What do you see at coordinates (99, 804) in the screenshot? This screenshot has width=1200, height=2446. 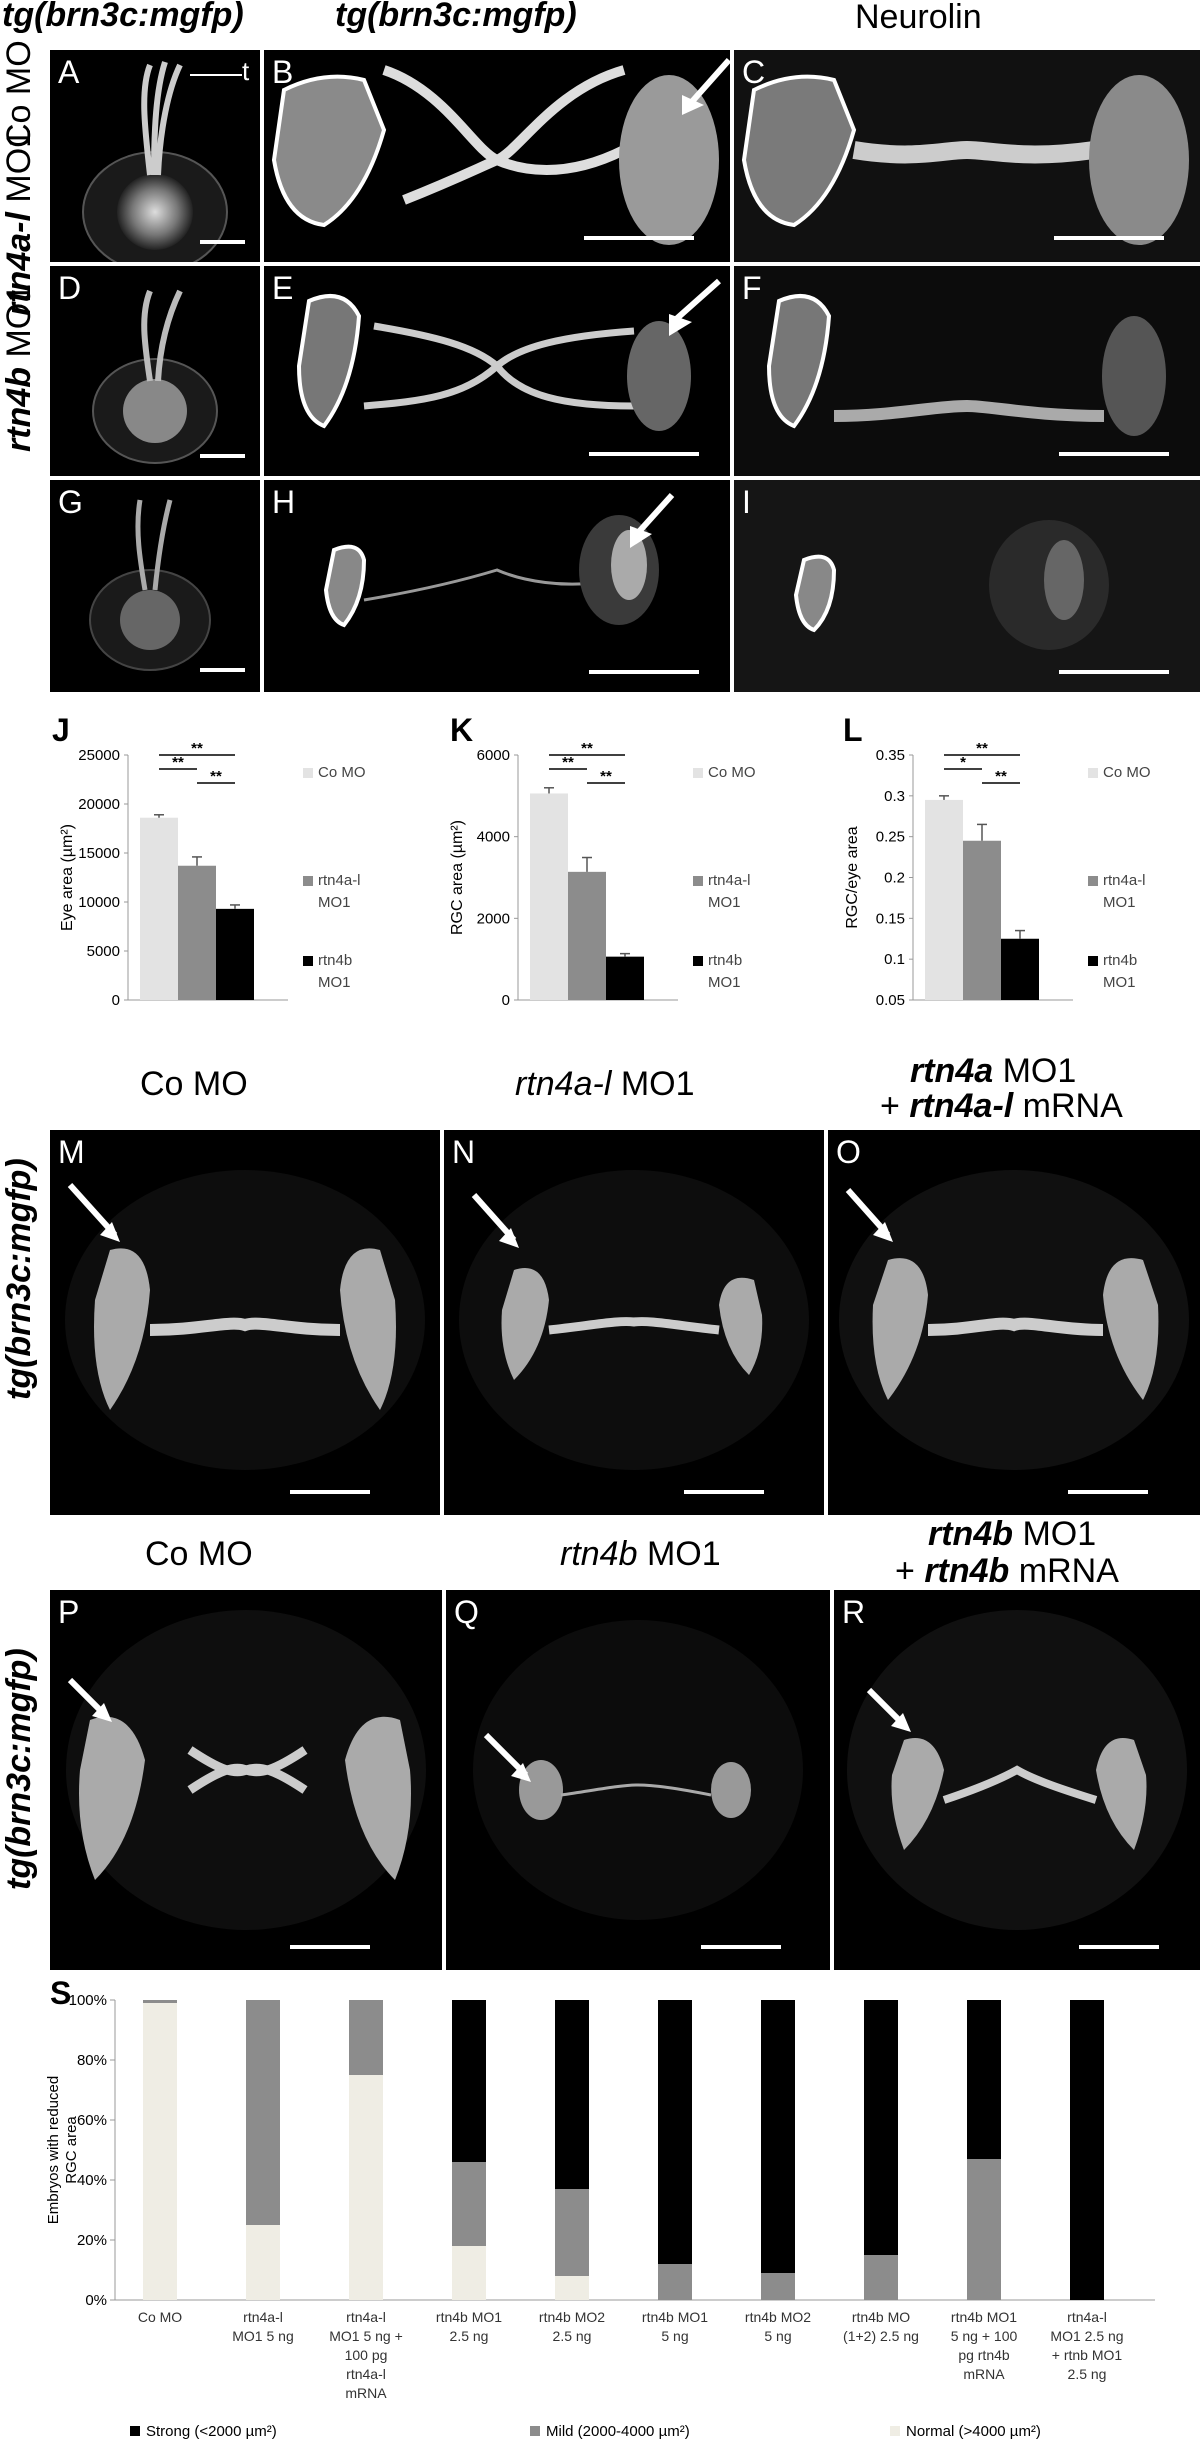 I see `chart-J-ytick-label-4: 20000` at bounding box center [99, 804].